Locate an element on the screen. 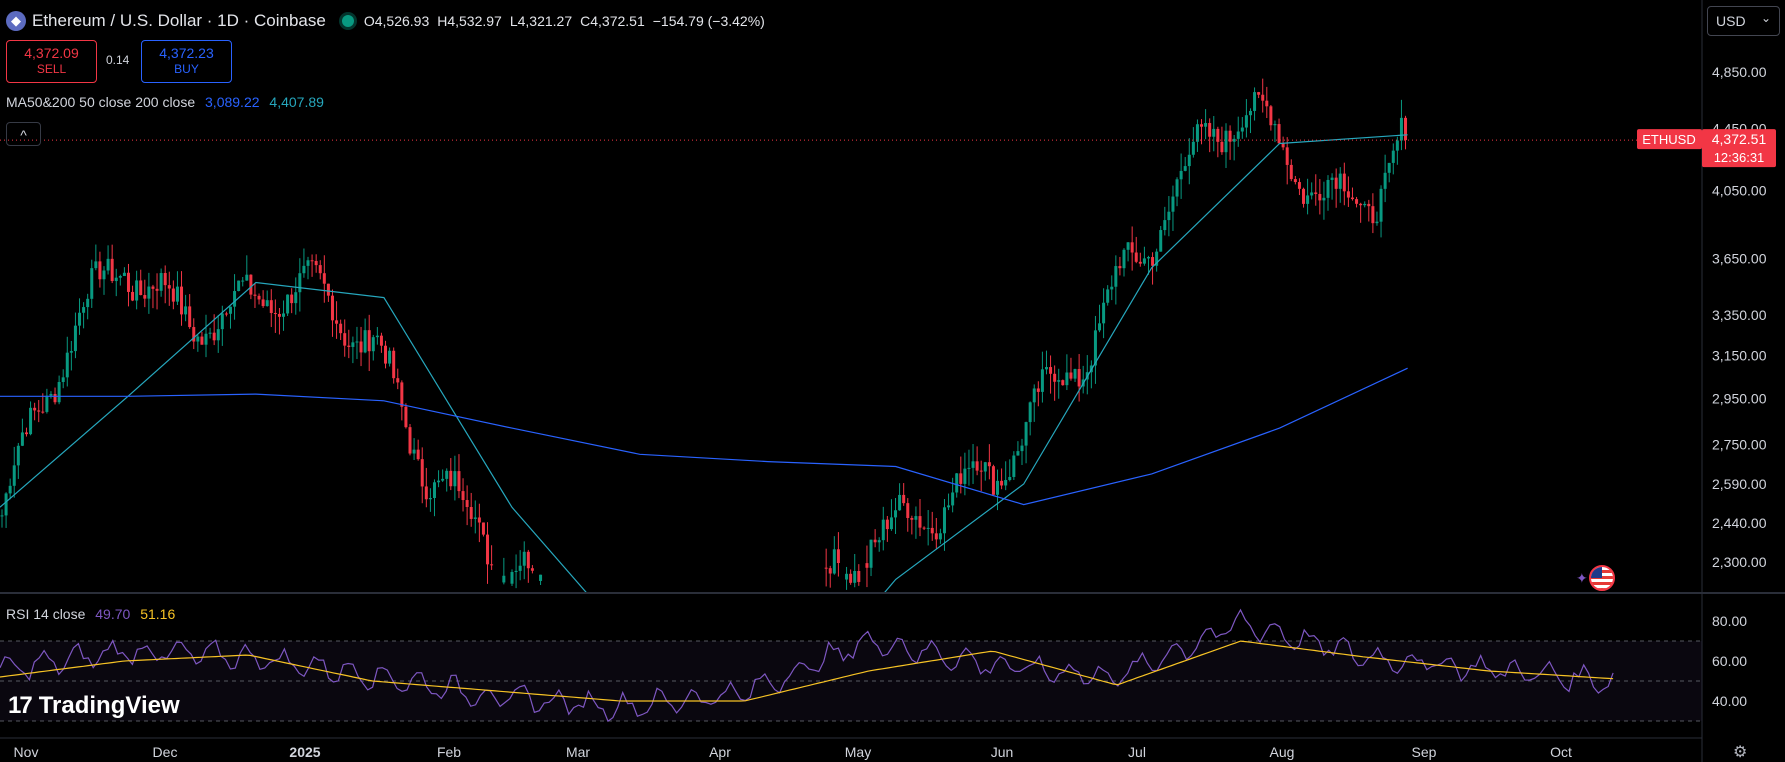 This screenshot has height=762, width=1785. settings-icon: ⚙ is located at coordinates (1740, 752).